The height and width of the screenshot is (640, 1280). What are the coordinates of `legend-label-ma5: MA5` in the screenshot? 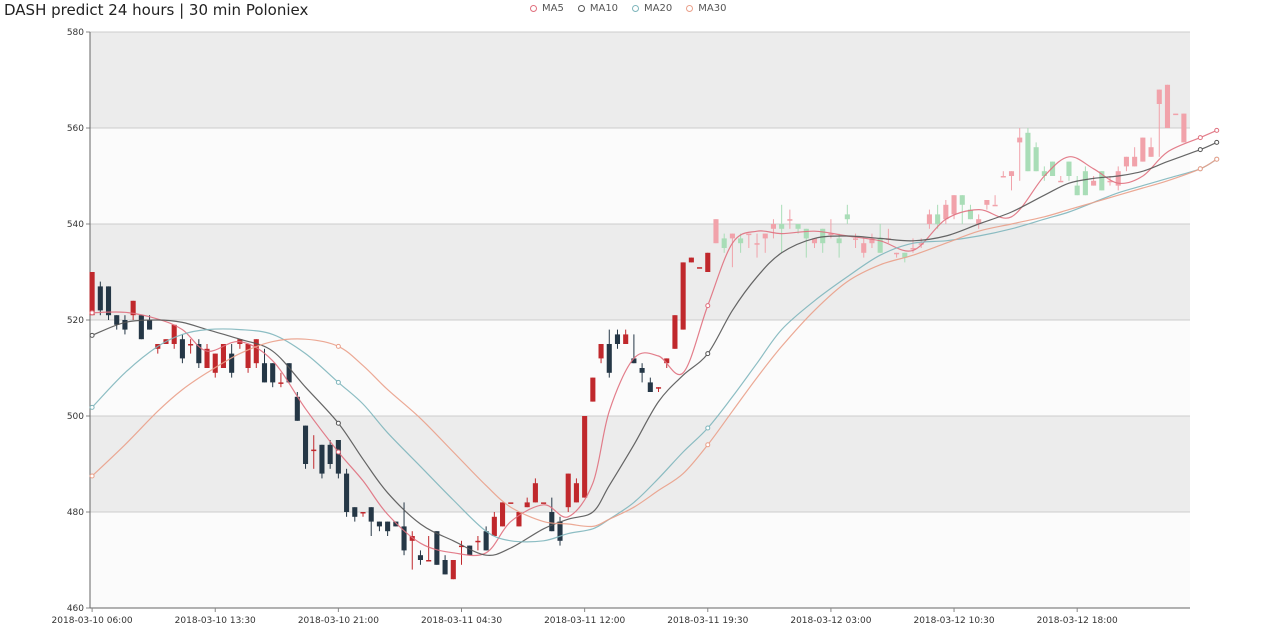 It's located at (553, 8).